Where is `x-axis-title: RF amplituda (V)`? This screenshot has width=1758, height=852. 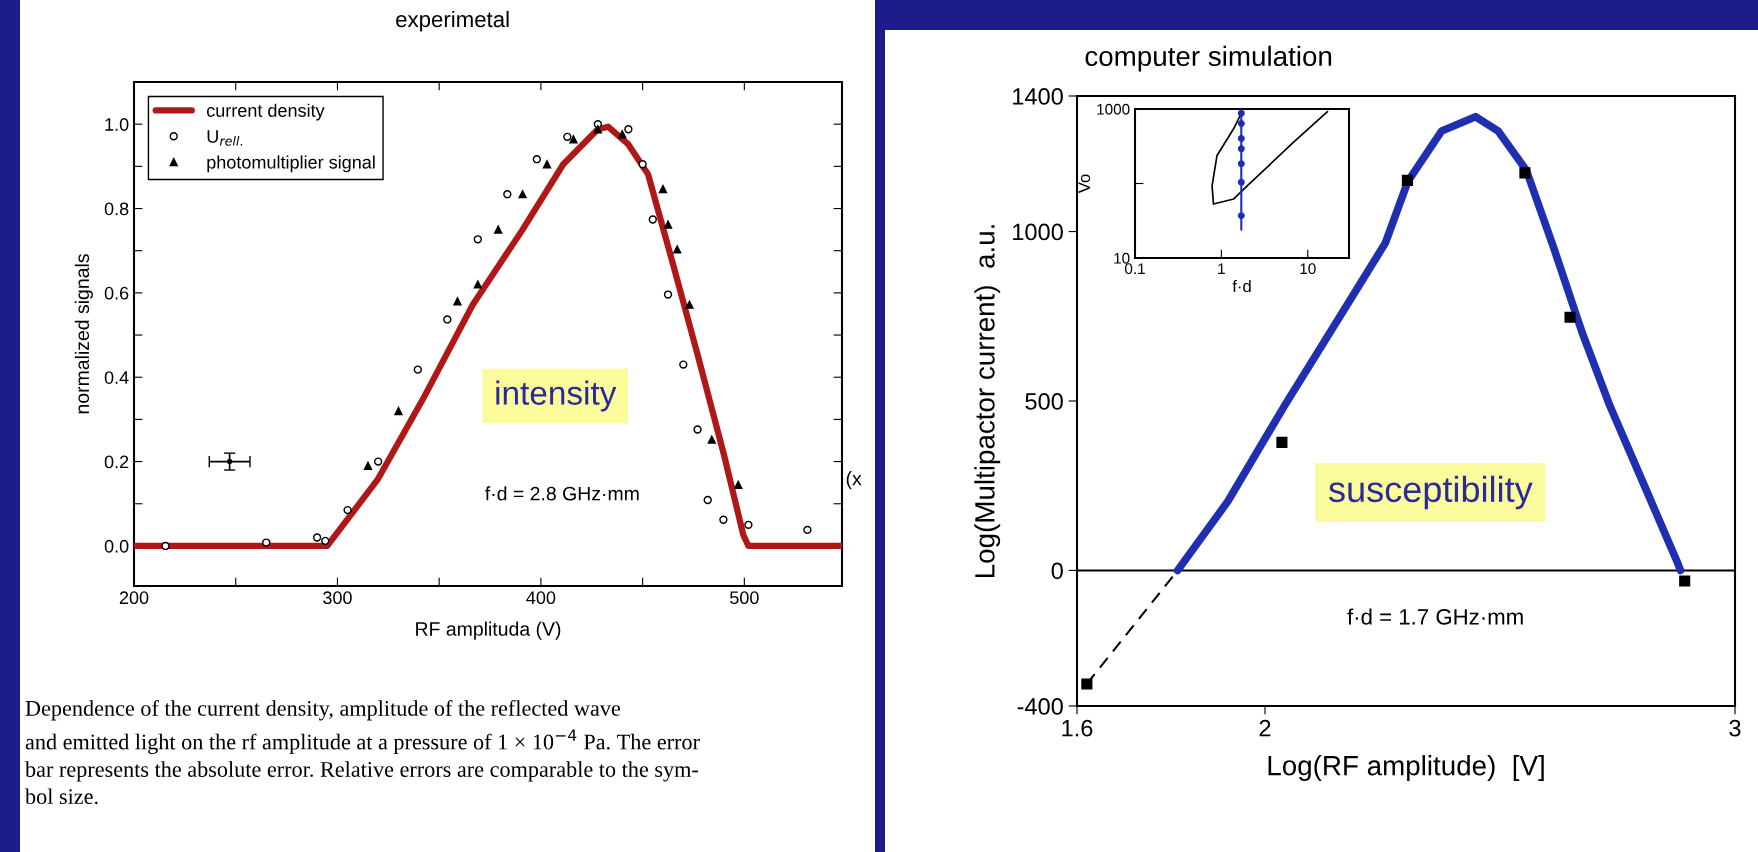
x-axis-title: RF amplituda (V) is located at coordinates (488, 630).